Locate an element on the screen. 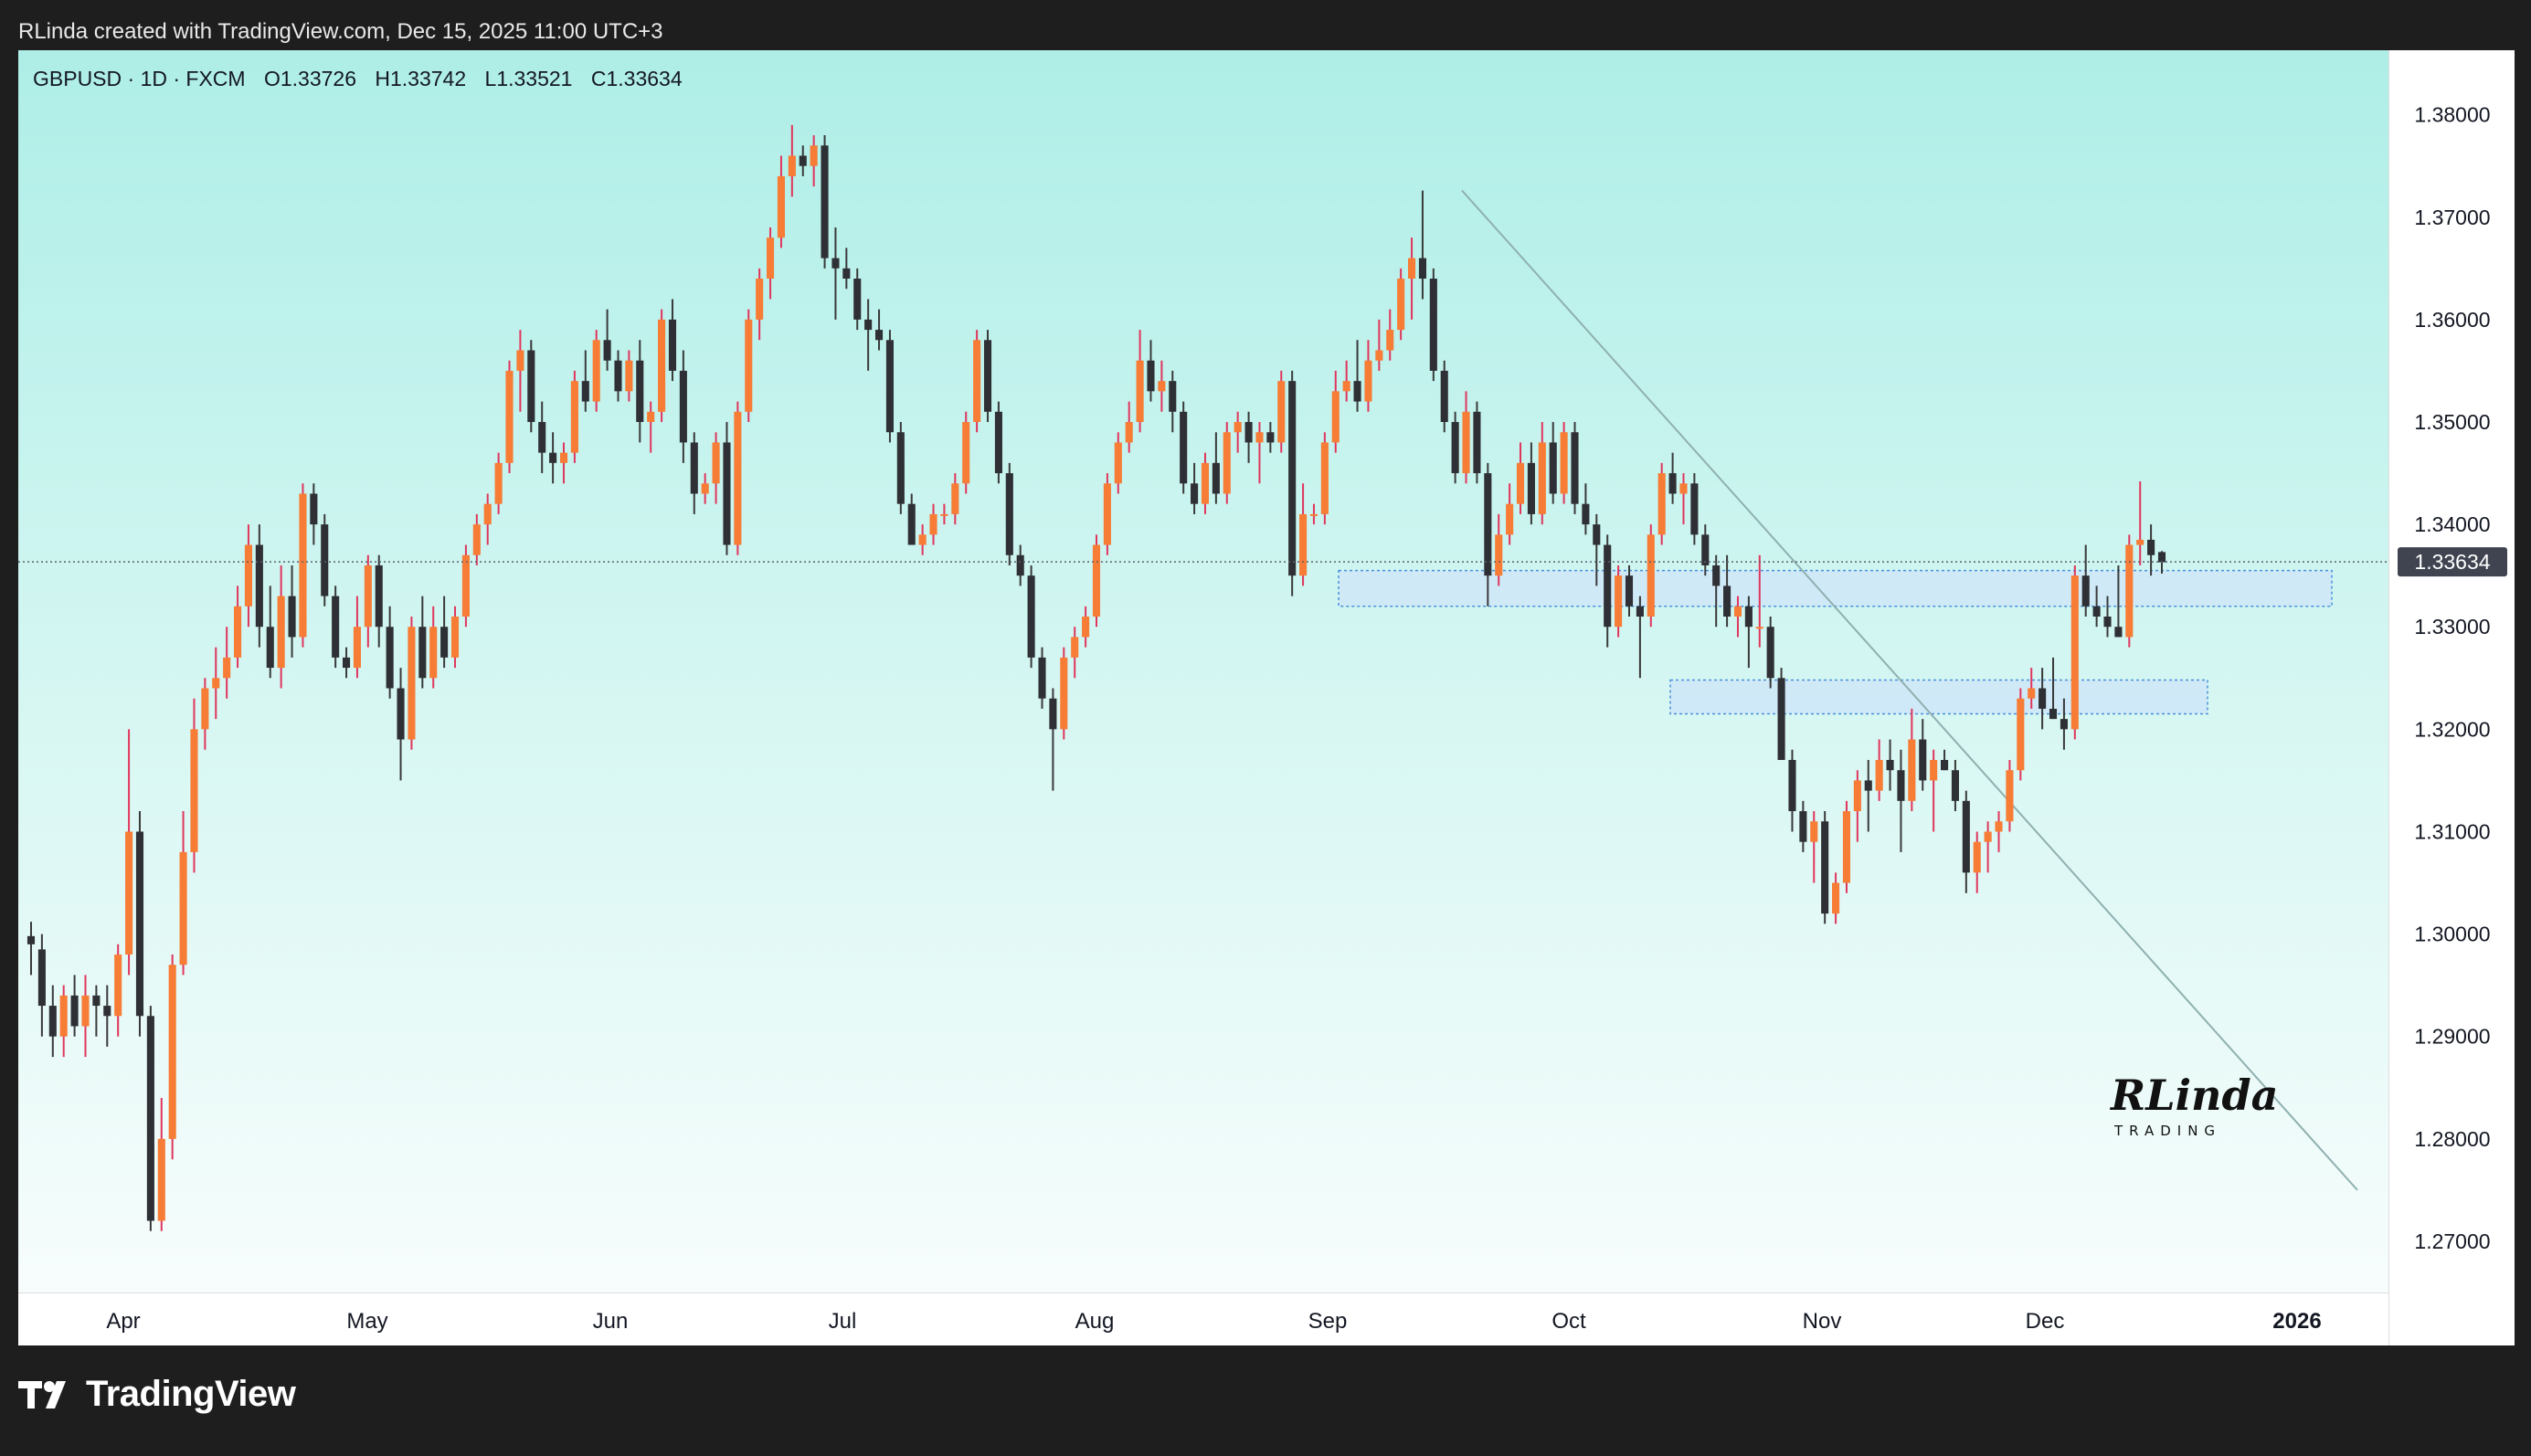  watermark-name: RLinda is located at coordinates (2193, 1096).